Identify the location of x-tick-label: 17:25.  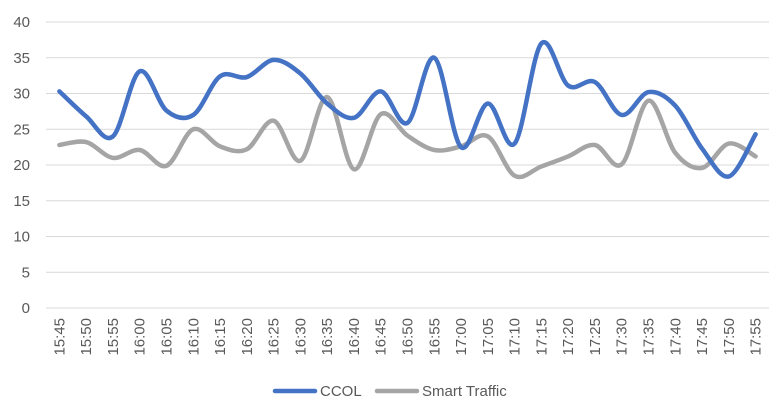
(595, 337).